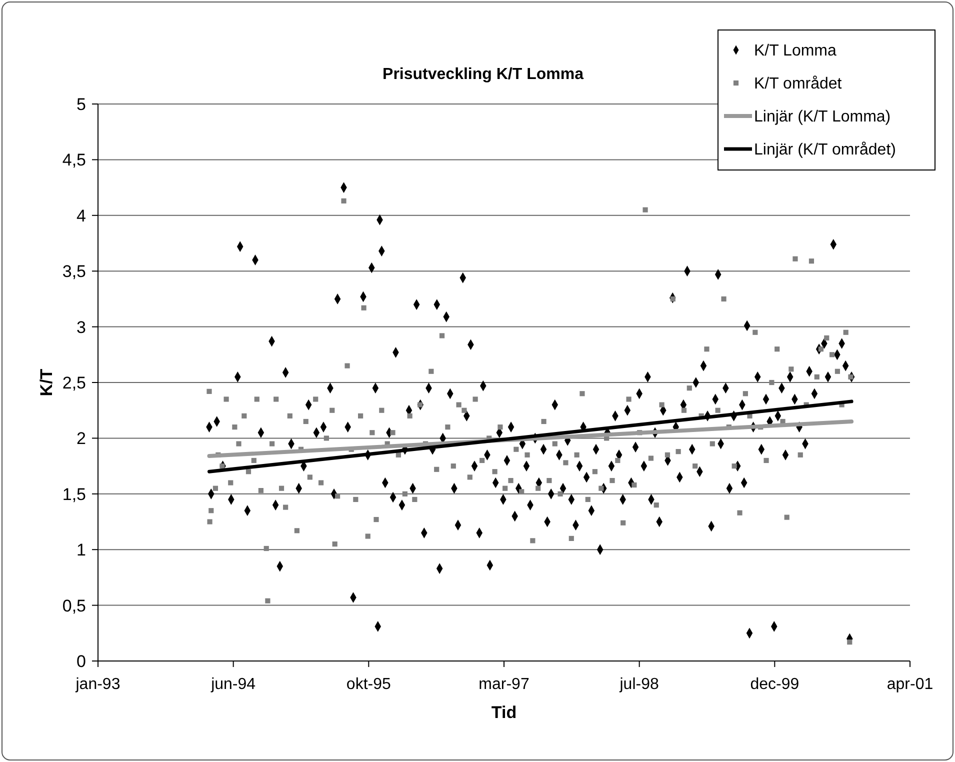 The height and width of the screenshot is (762, 955). I want to click on legend-label: Linjär (K/T Lomma), so click(822, 117).